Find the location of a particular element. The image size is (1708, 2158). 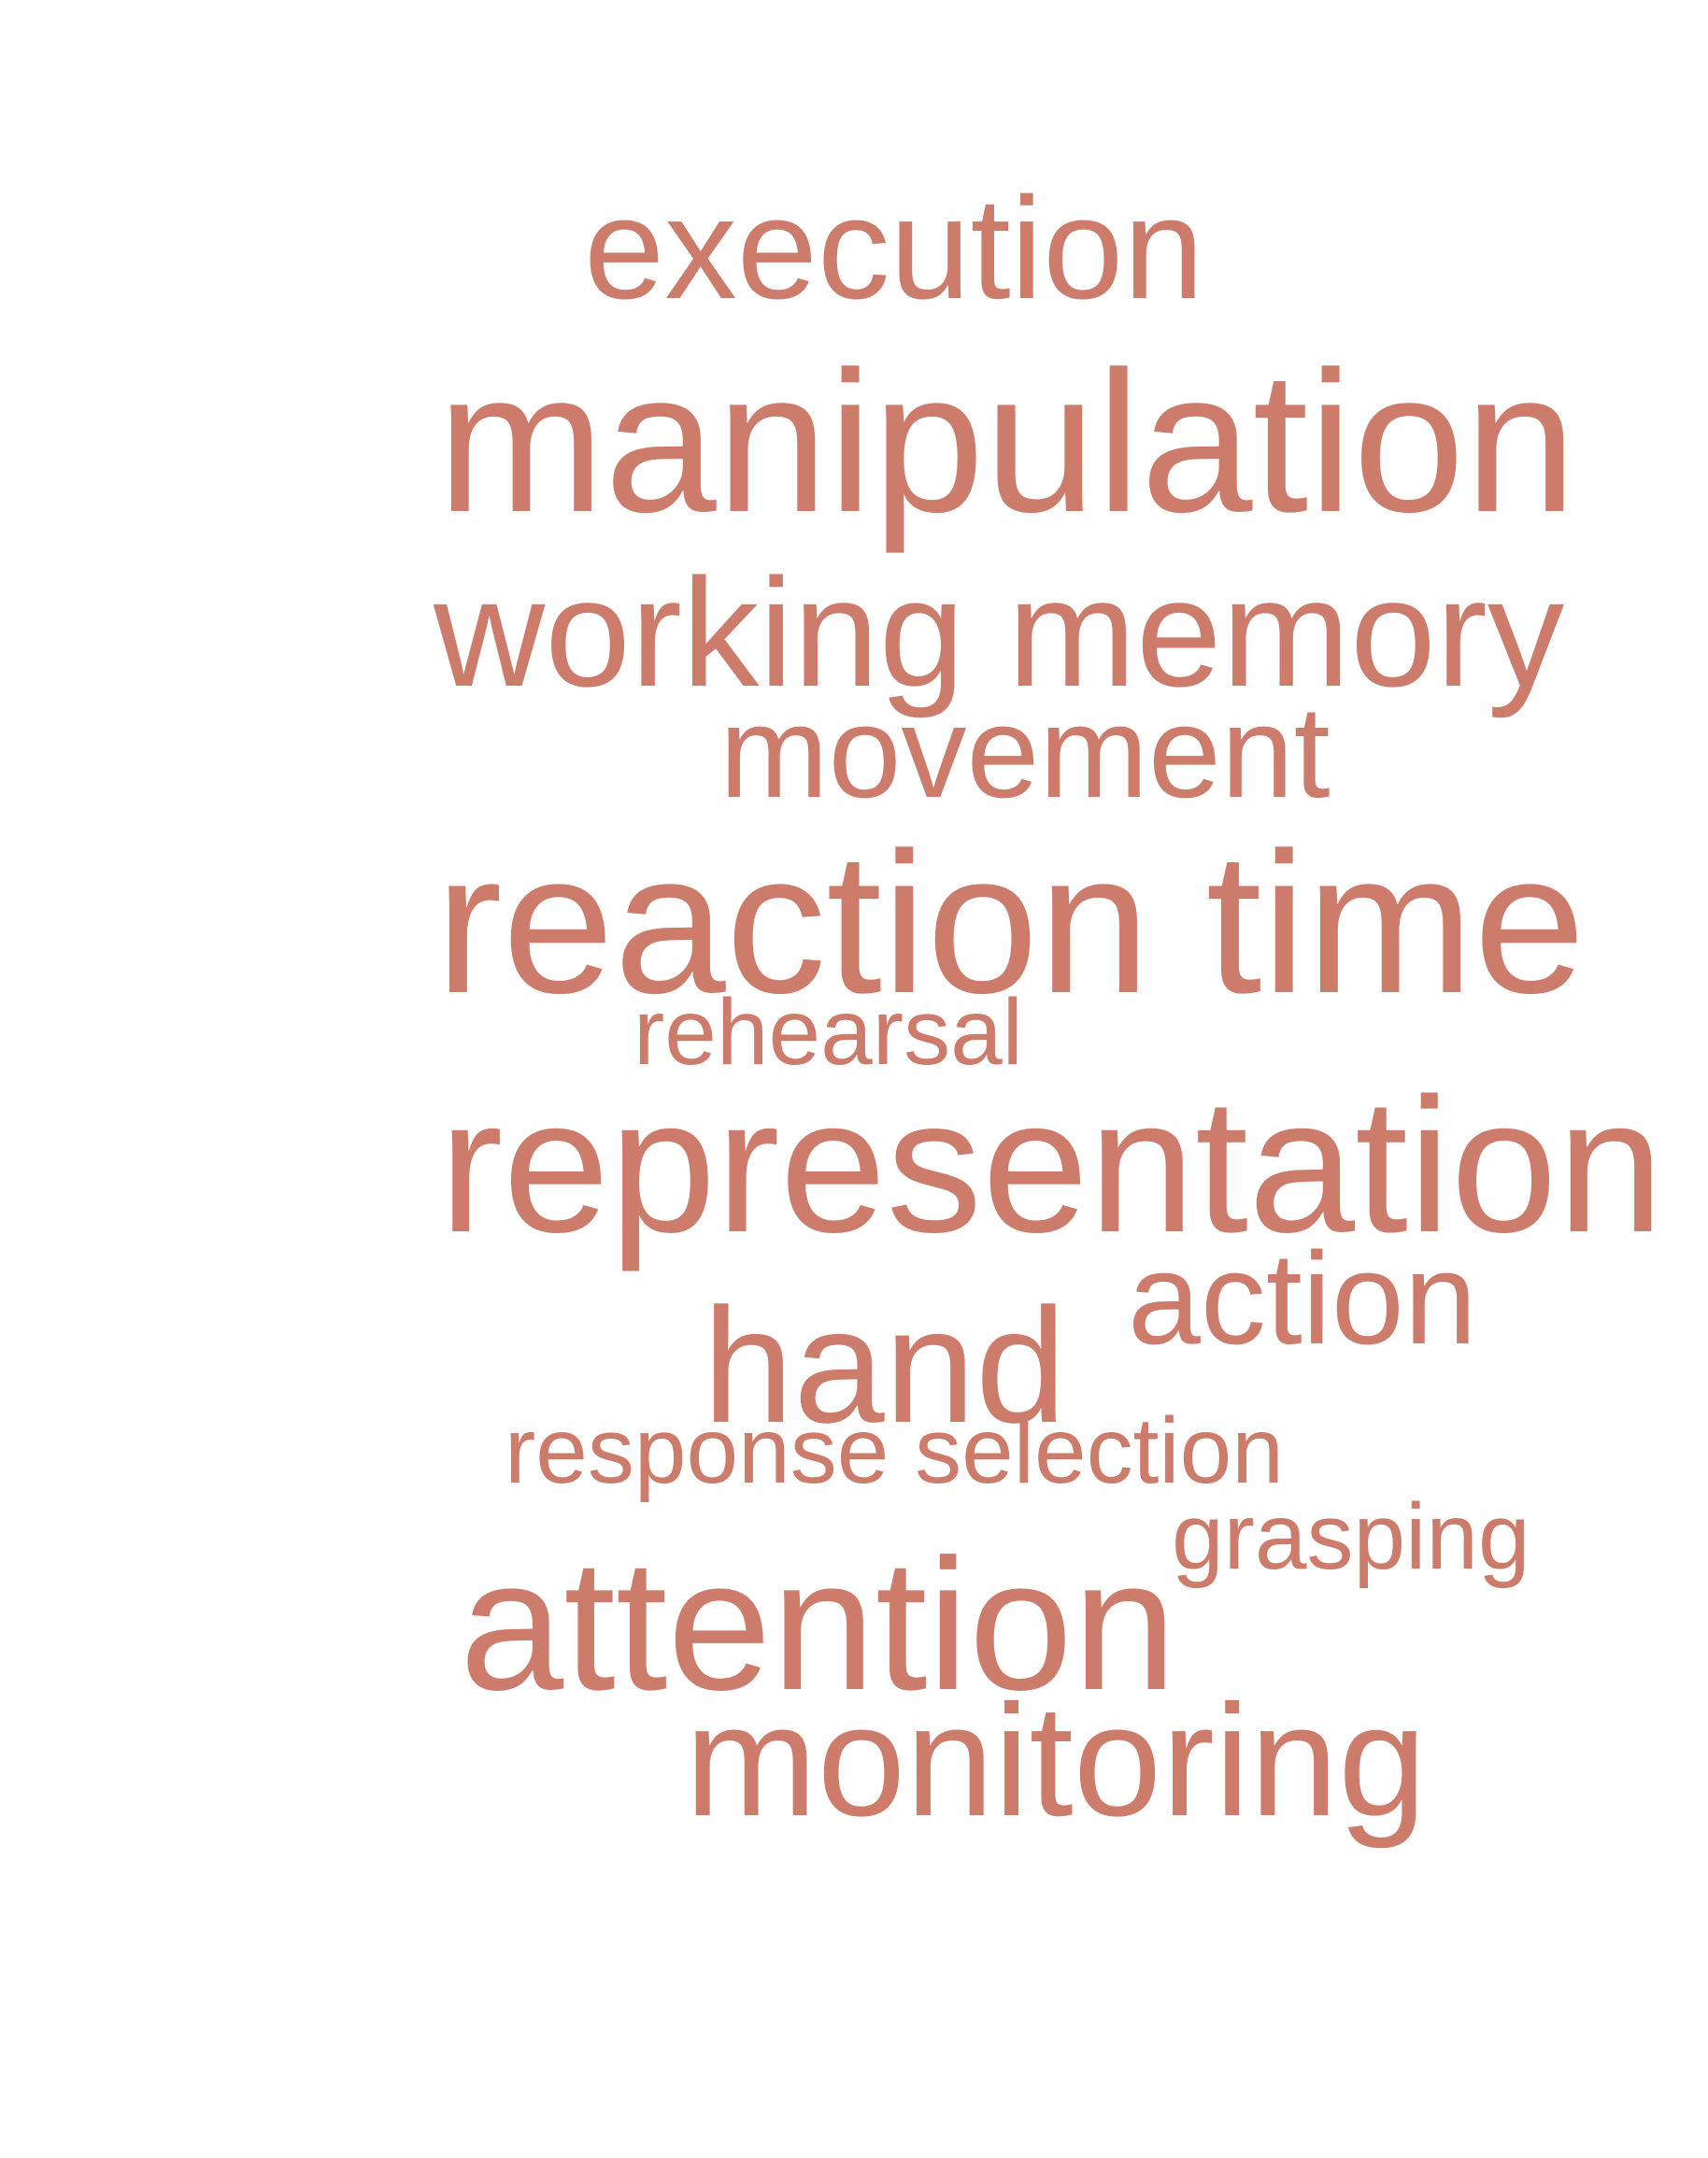

word-monitoring: monitoring is located at coordinates (1056, 1761).